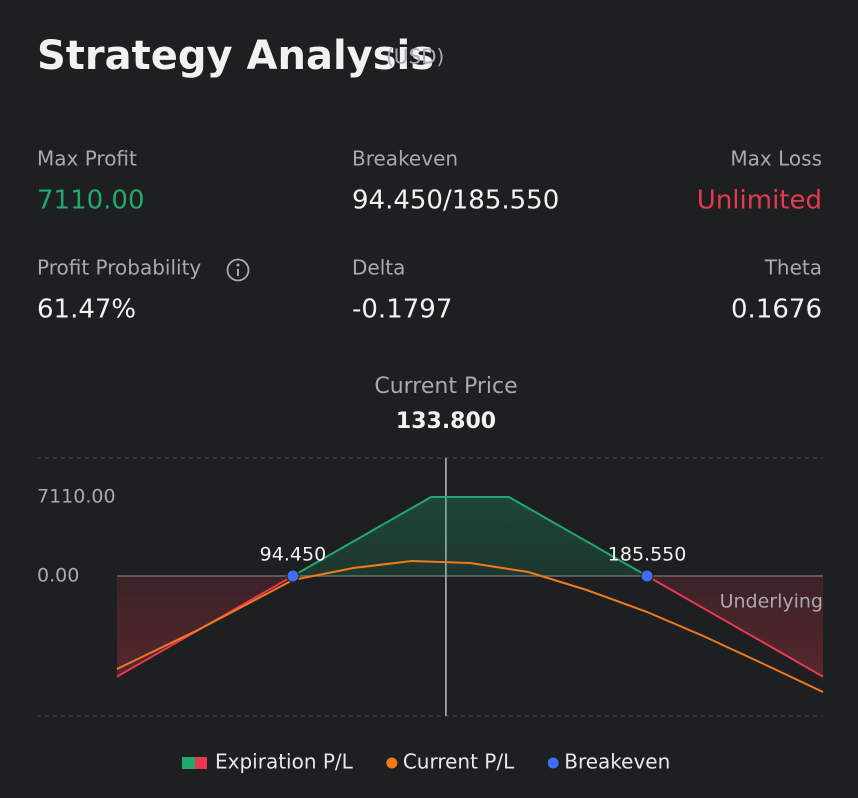  What do you see at coordinates (776, 159) in the screenshot?
I see `stat-label: Max Loss` at bounding box center [776, 159].